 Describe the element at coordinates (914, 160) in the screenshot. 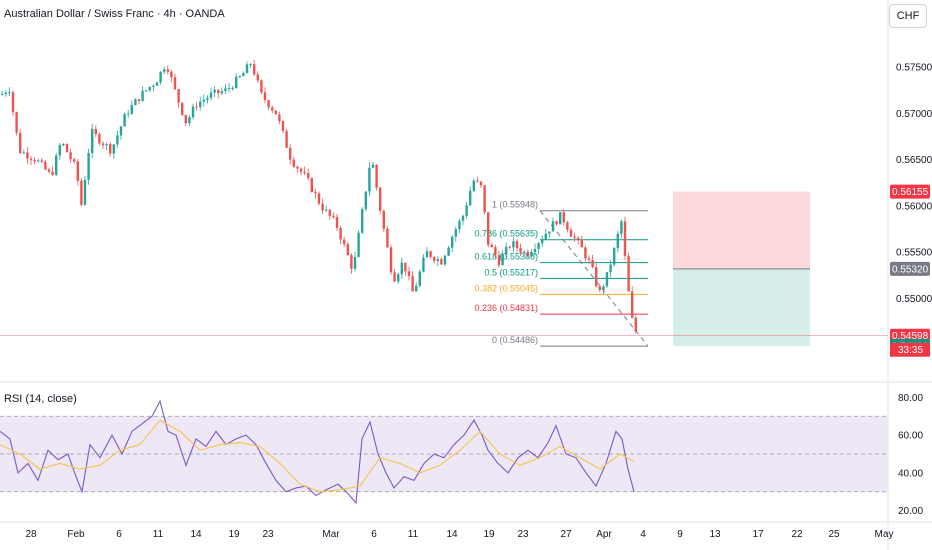

I see `price-tick-label-2: 0.56500` at that location.